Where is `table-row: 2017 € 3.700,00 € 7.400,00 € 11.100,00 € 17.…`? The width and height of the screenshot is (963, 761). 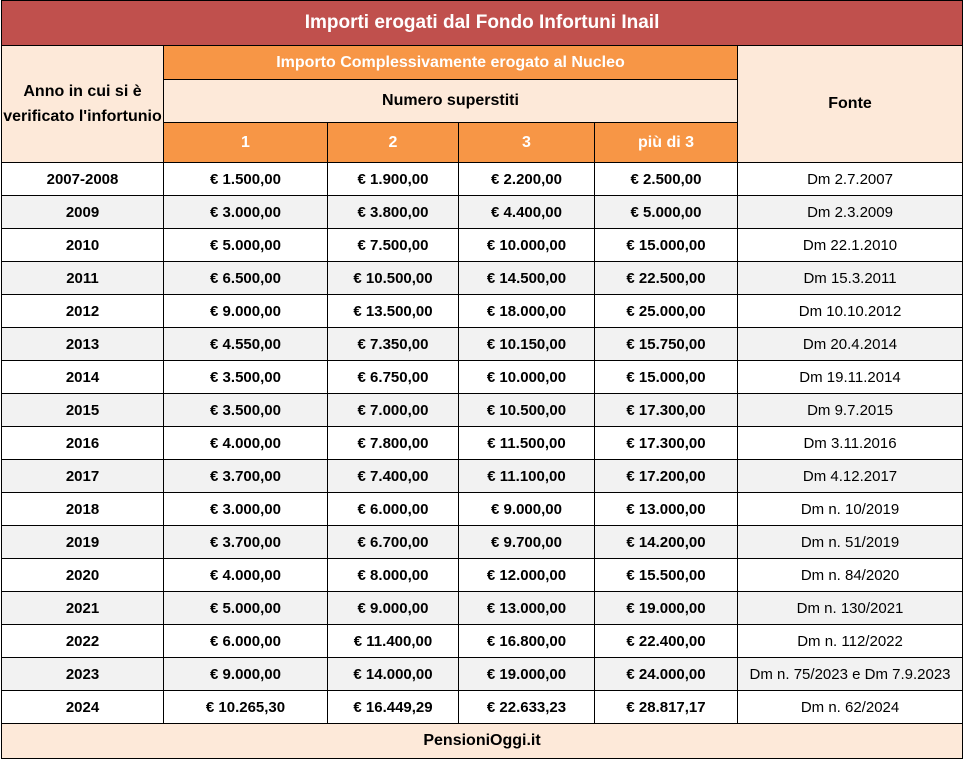 table-row: 2017 € 3.700,00 € 7.400,00 € 11.100,00 € 17.… is located at coordinates (482, 476).